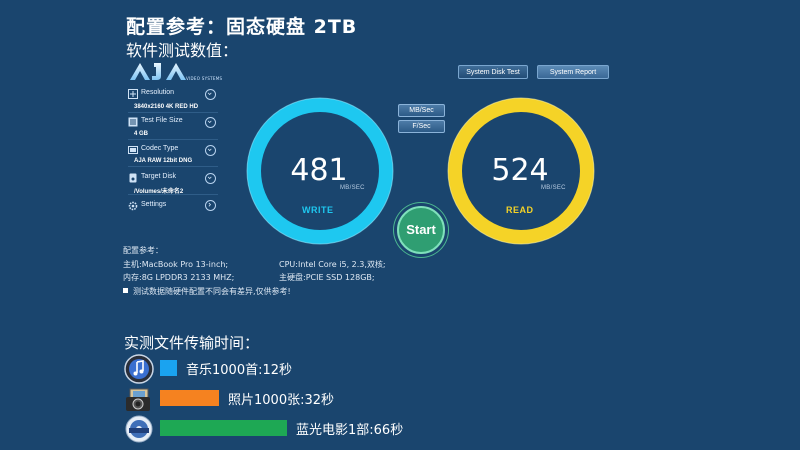  Describe the element at coordinates (242, 27) in the screenshot. I see `page-title: 配置参考：固态硬盘 2TB` at that location.